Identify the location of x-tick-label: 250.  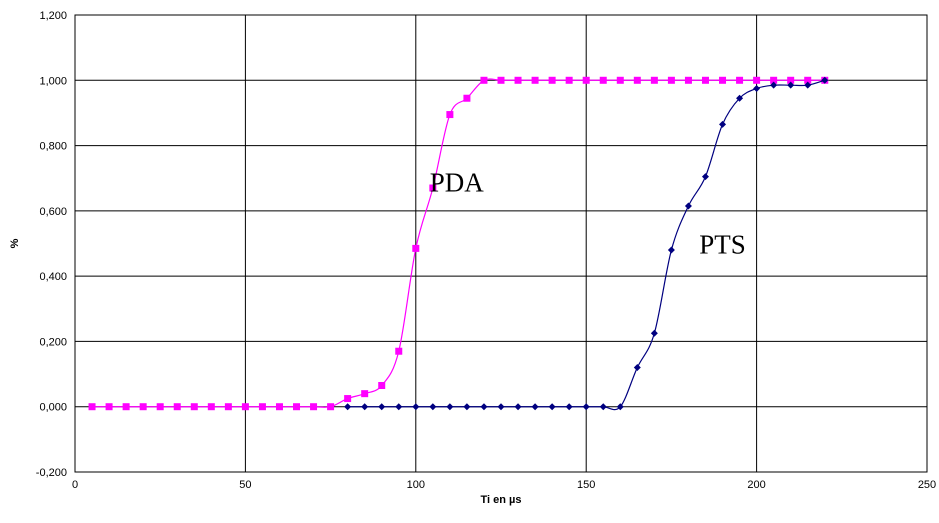
(927, 485).